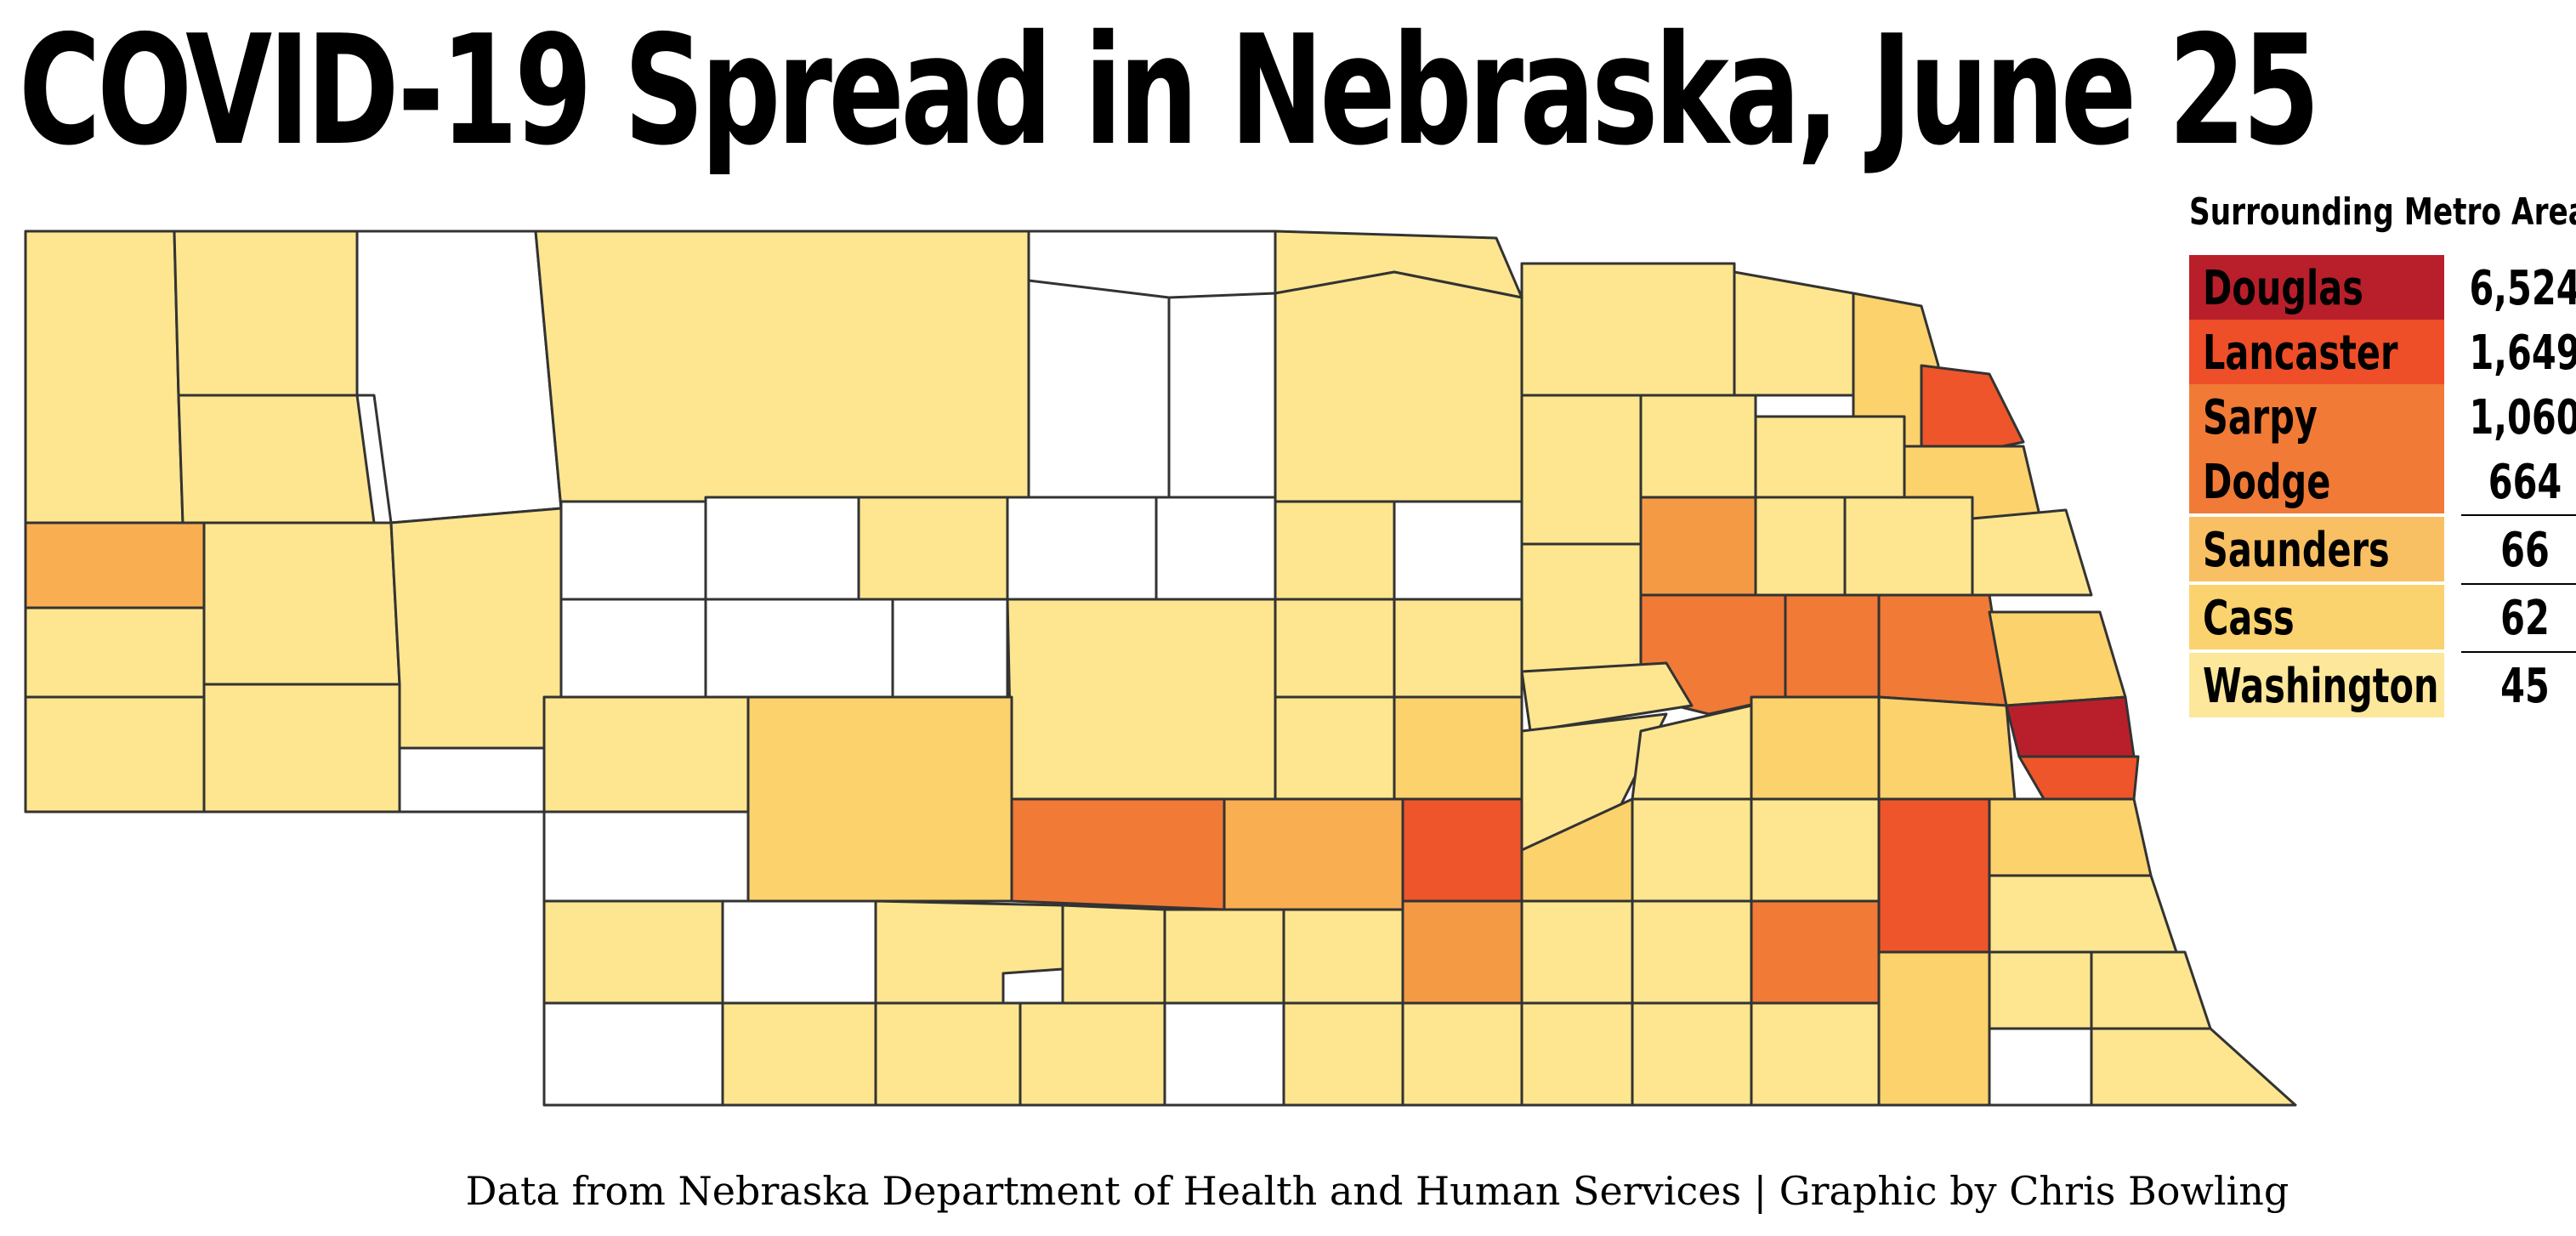 The width and height of the screenshot is (2576, 1236). I want to click on county-pawnee, so click(2041, 1067).